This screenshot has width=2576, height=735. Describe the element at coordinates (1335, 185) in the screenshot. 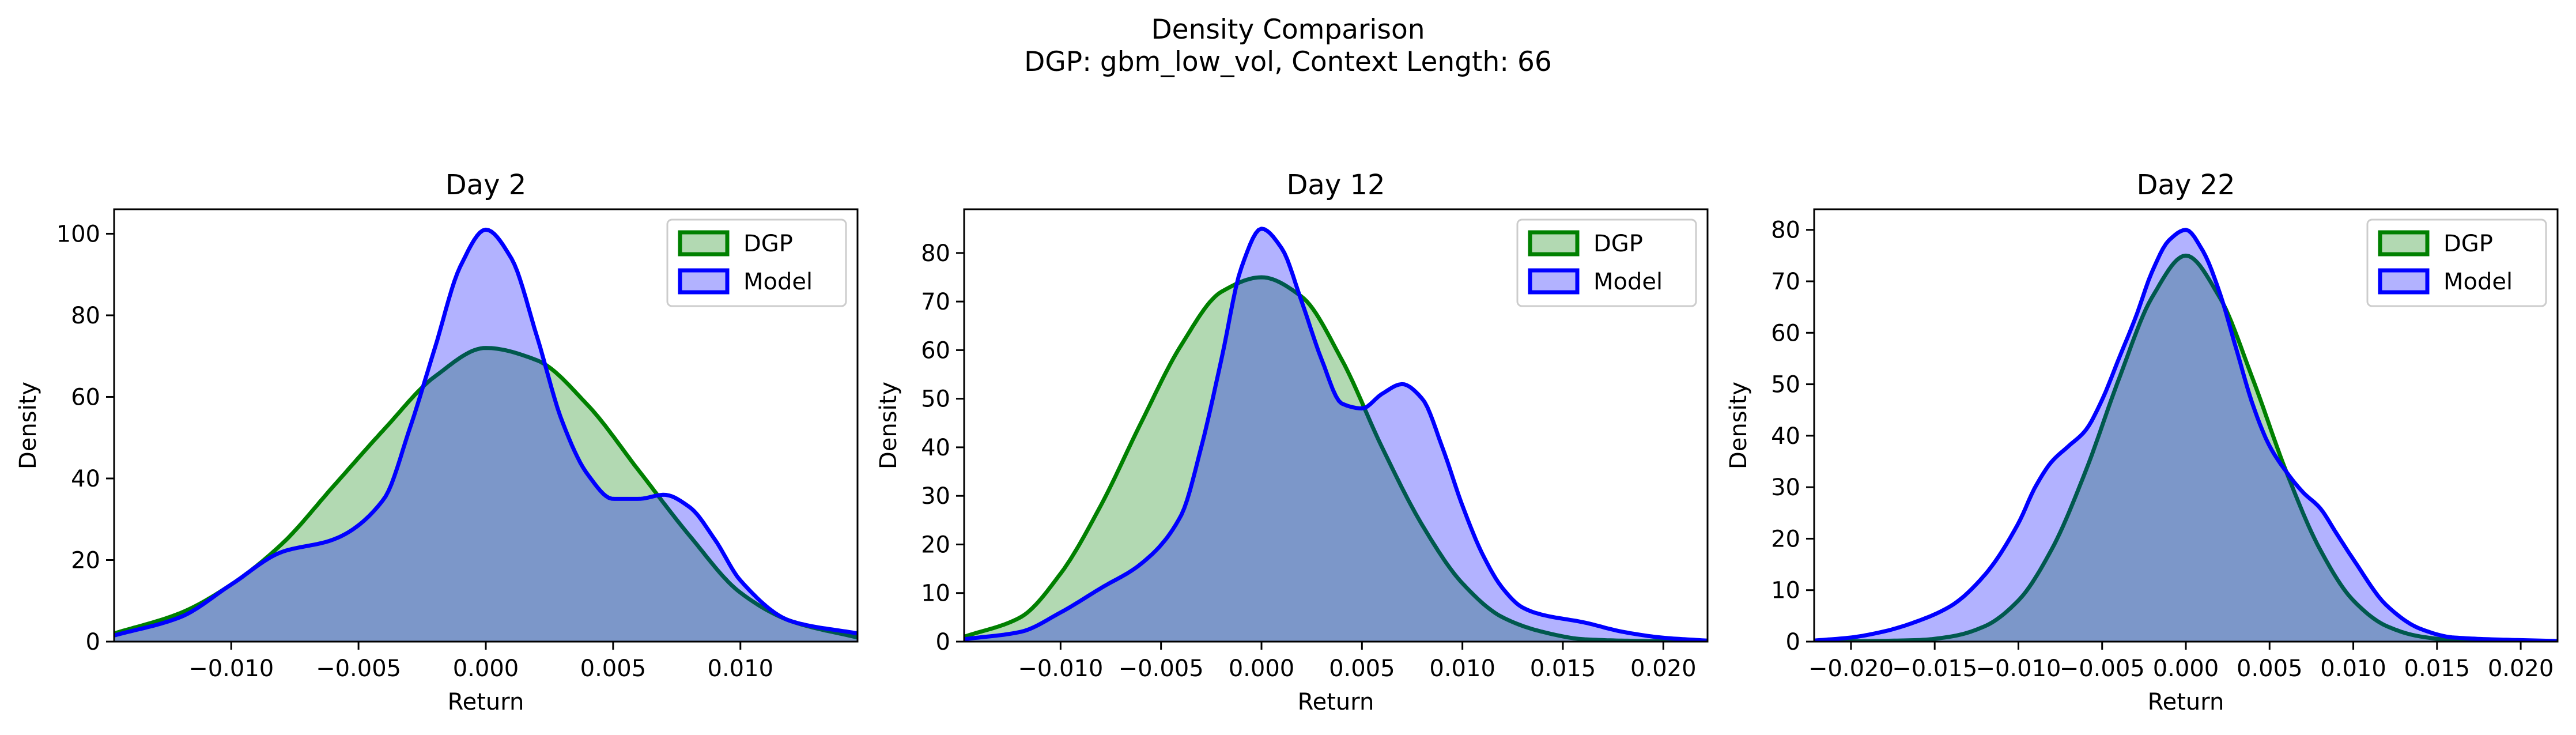

I see `panel-title: Day 12` at that location.